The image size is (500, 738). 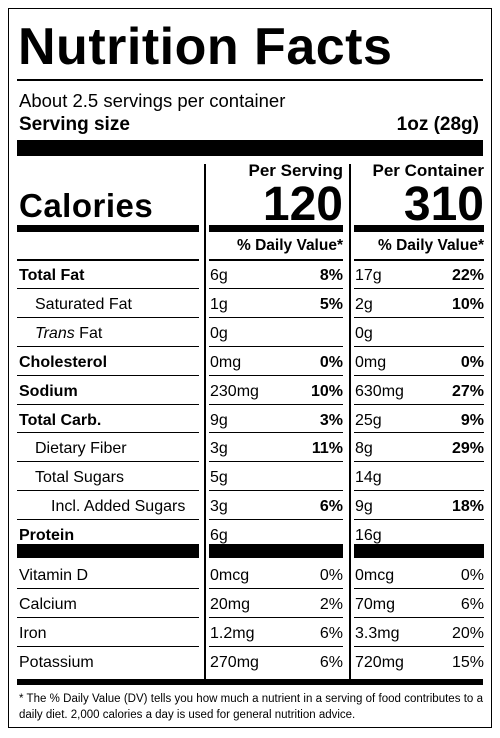 I want to click on serving-amount: 270mg, so click(x=234, y=662).